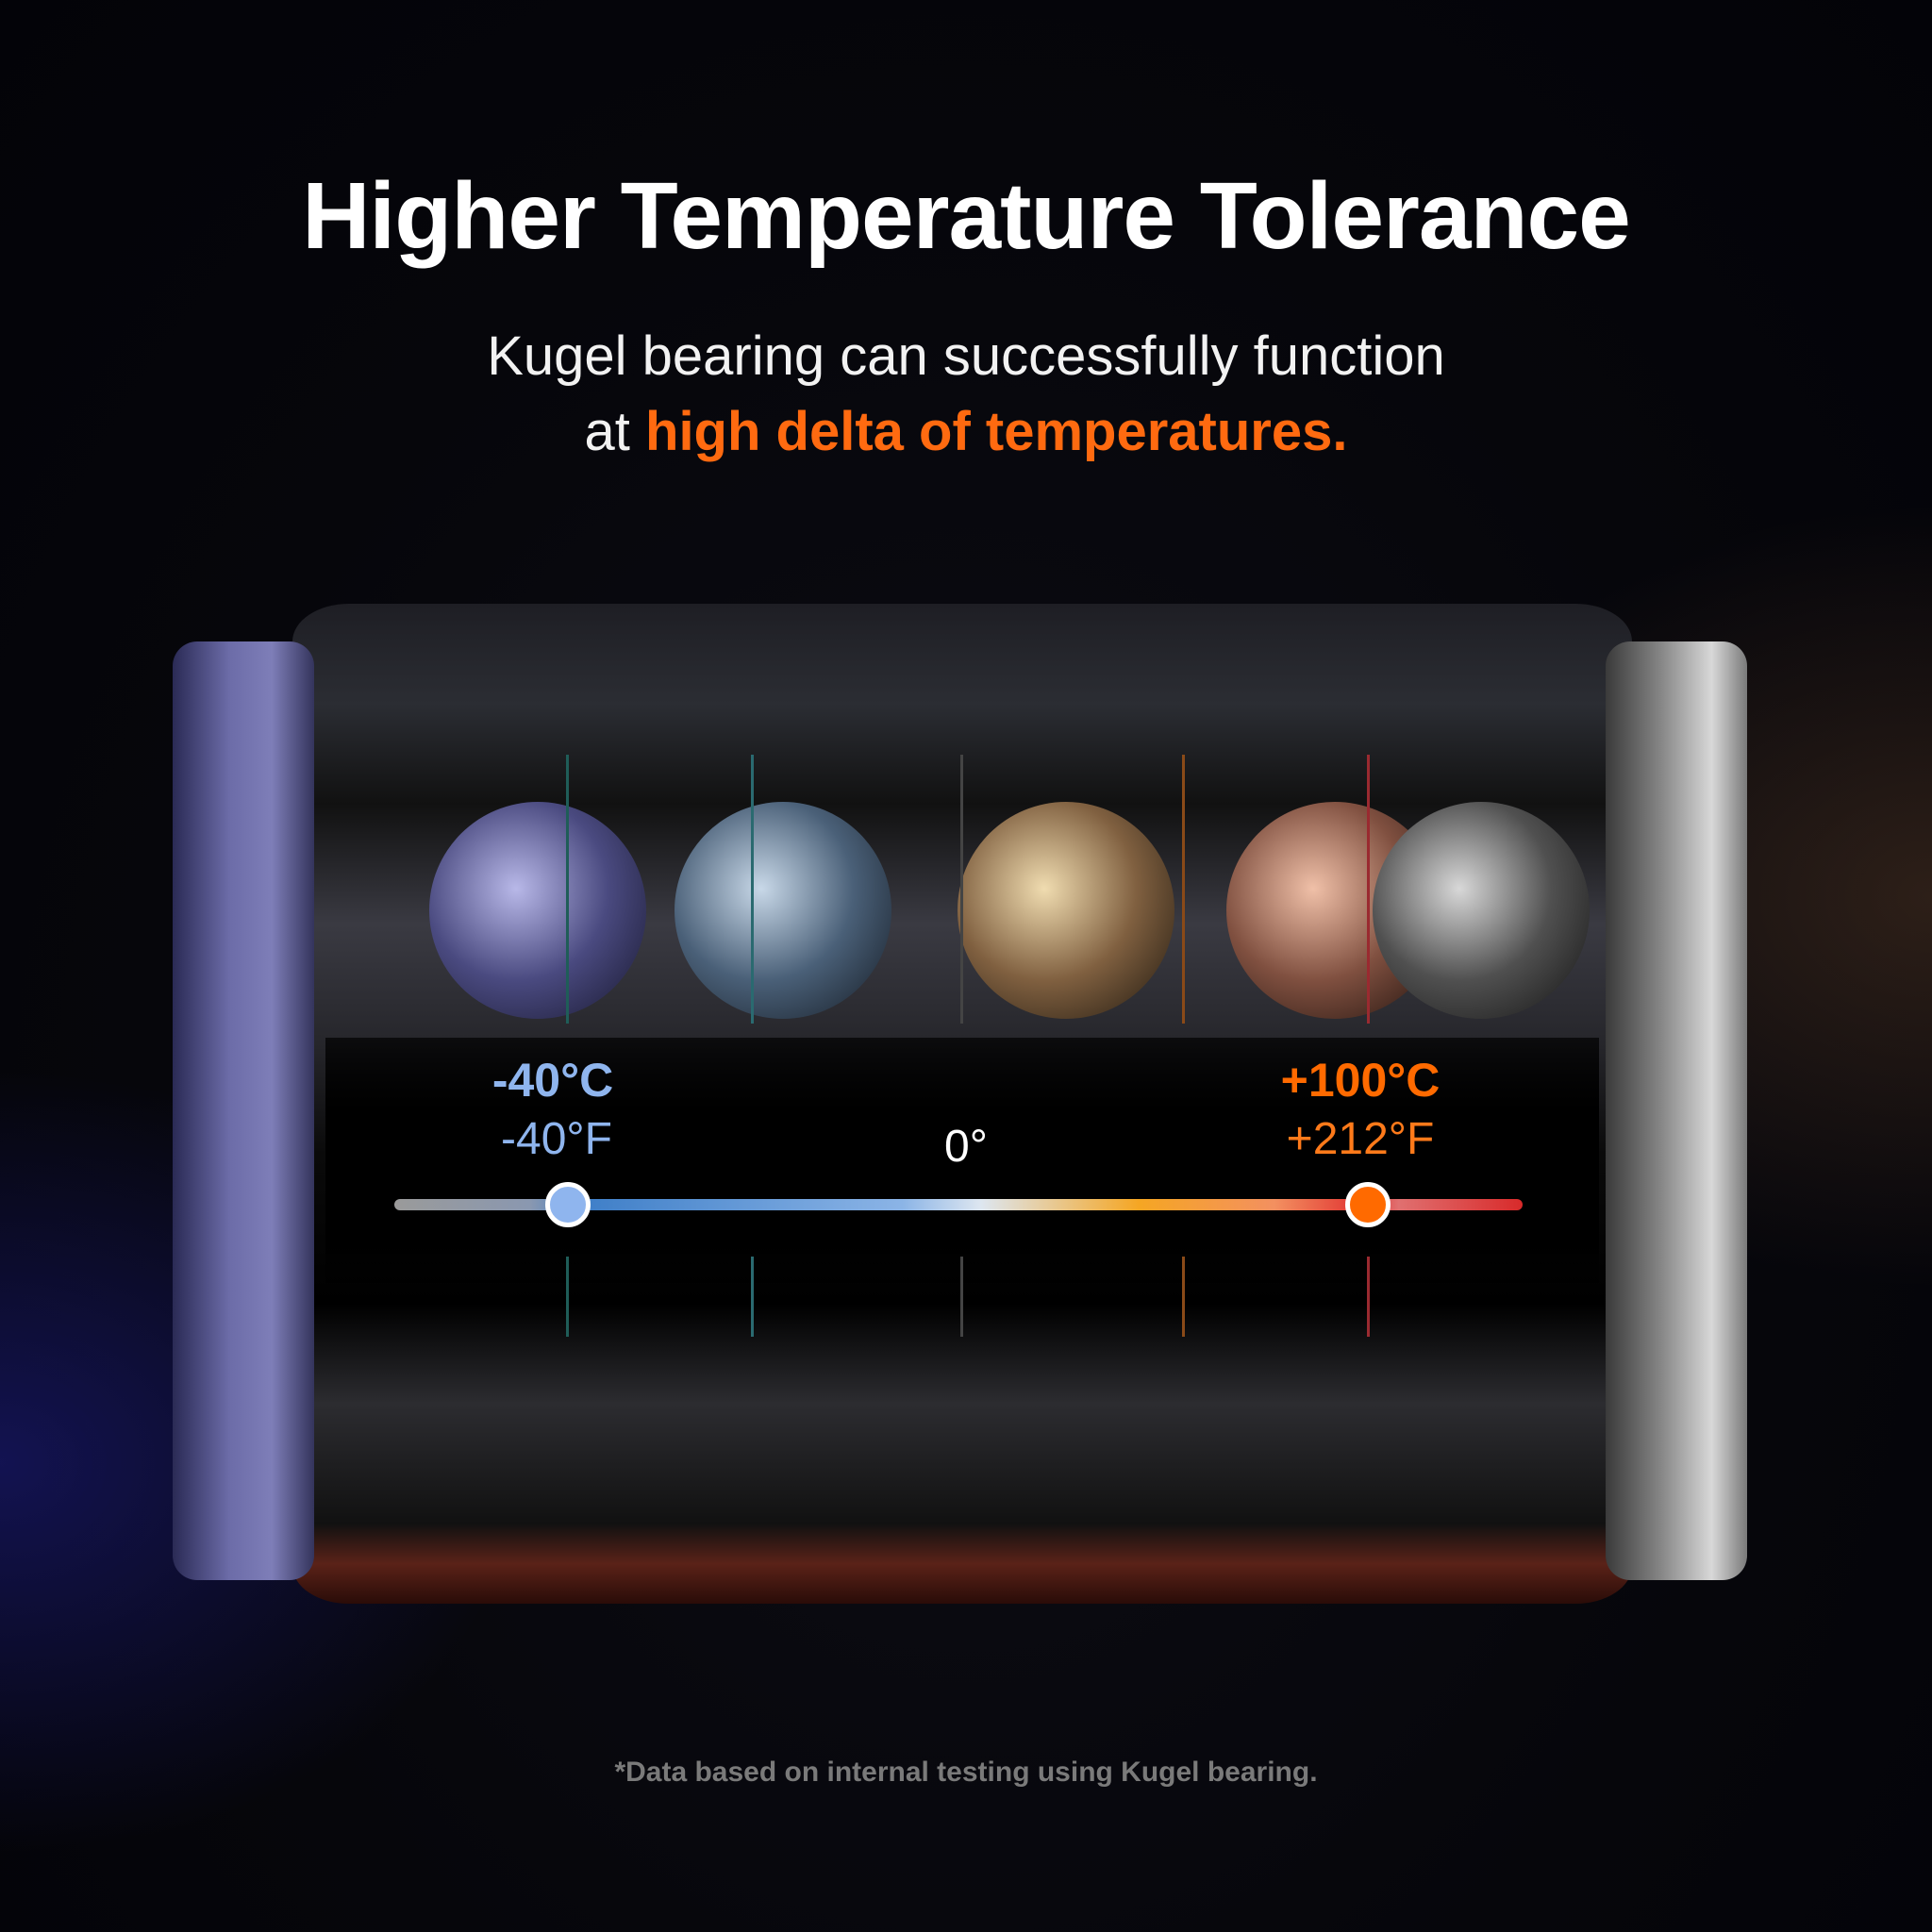 The height and width of the screenshot is (1932, 1932). Describe the element at coordinates (1368, 1204) in the screenshot. I see `max-temperature-knob` at that location.